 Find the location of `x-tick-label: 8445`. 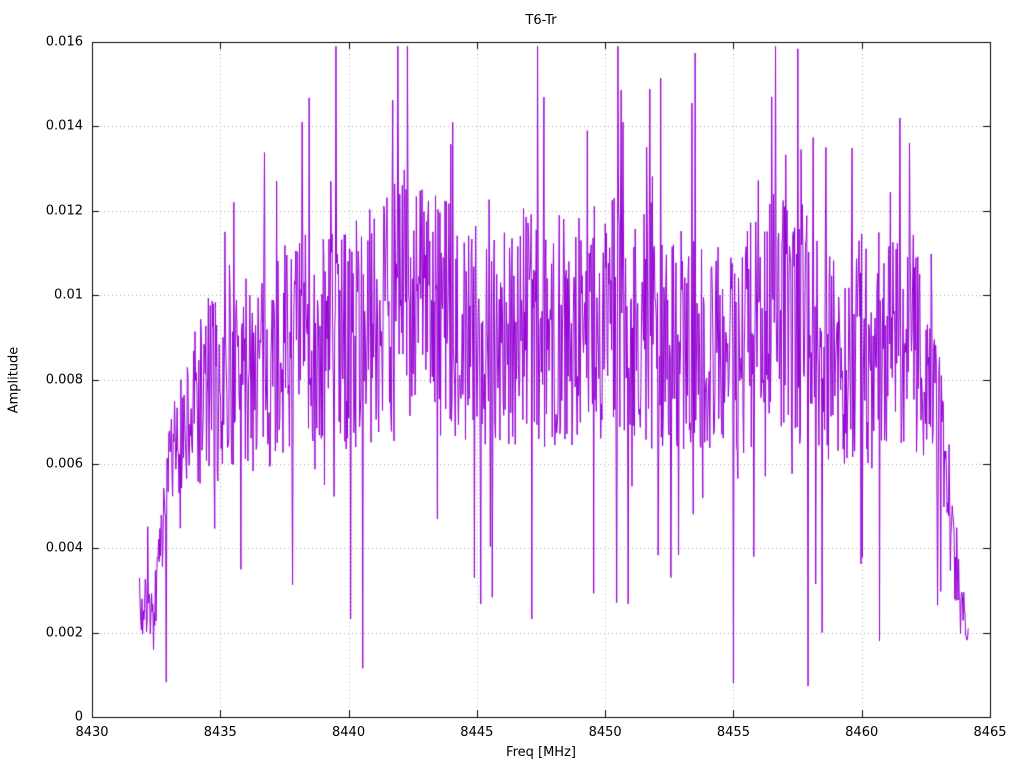

x-tick-label: 8445 is located at coordinates (477, 732).